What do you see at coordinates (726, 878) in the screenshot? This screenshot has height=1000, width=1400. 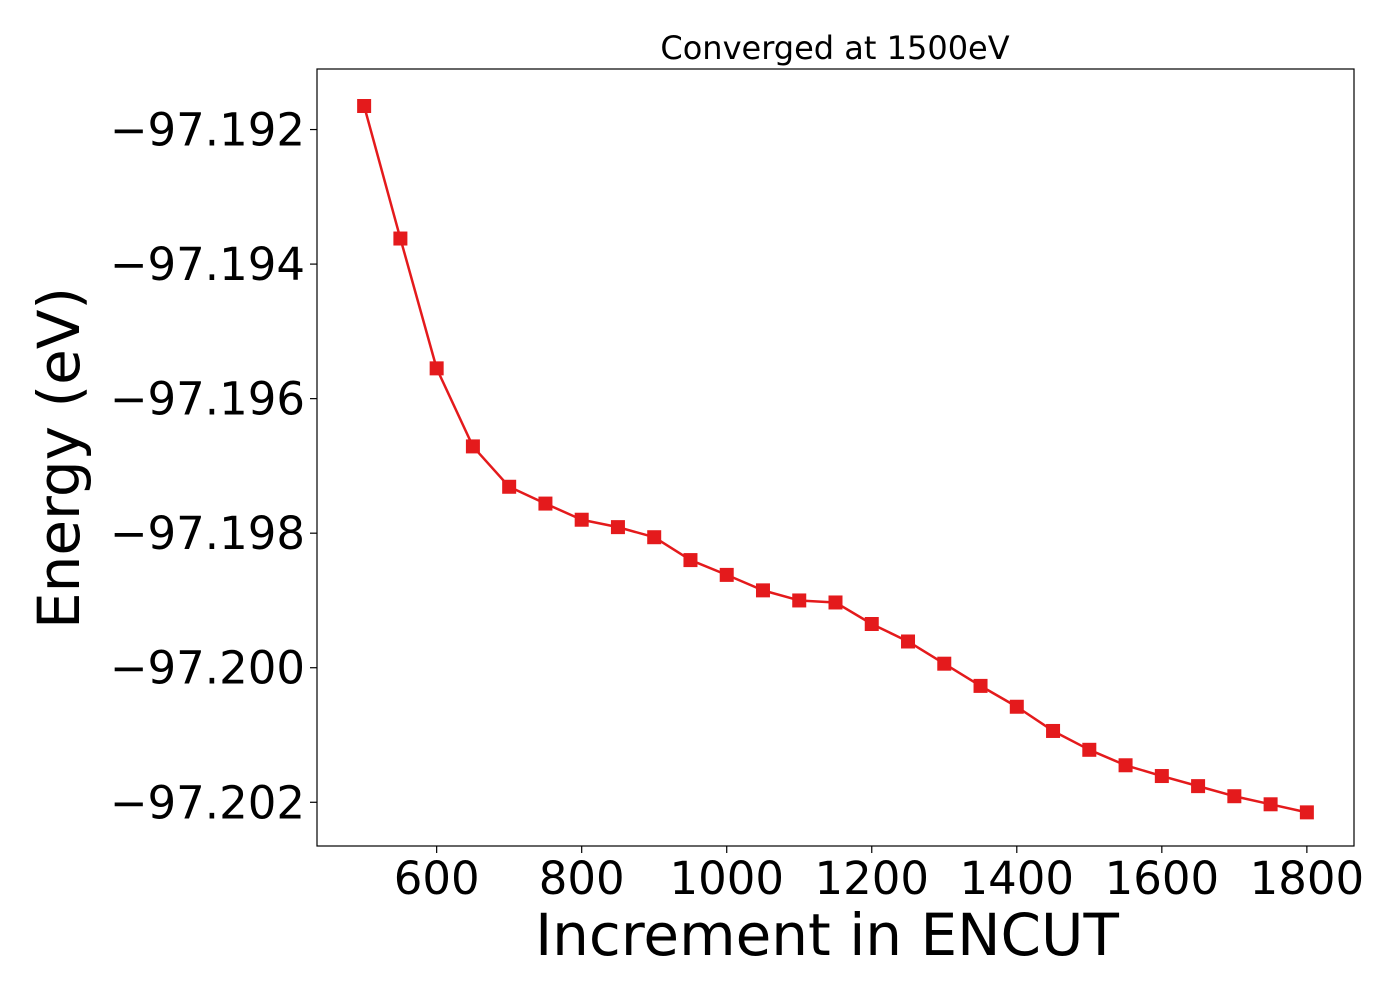 I see `x-tick-label: 1000` at bounding box center [726, 878].